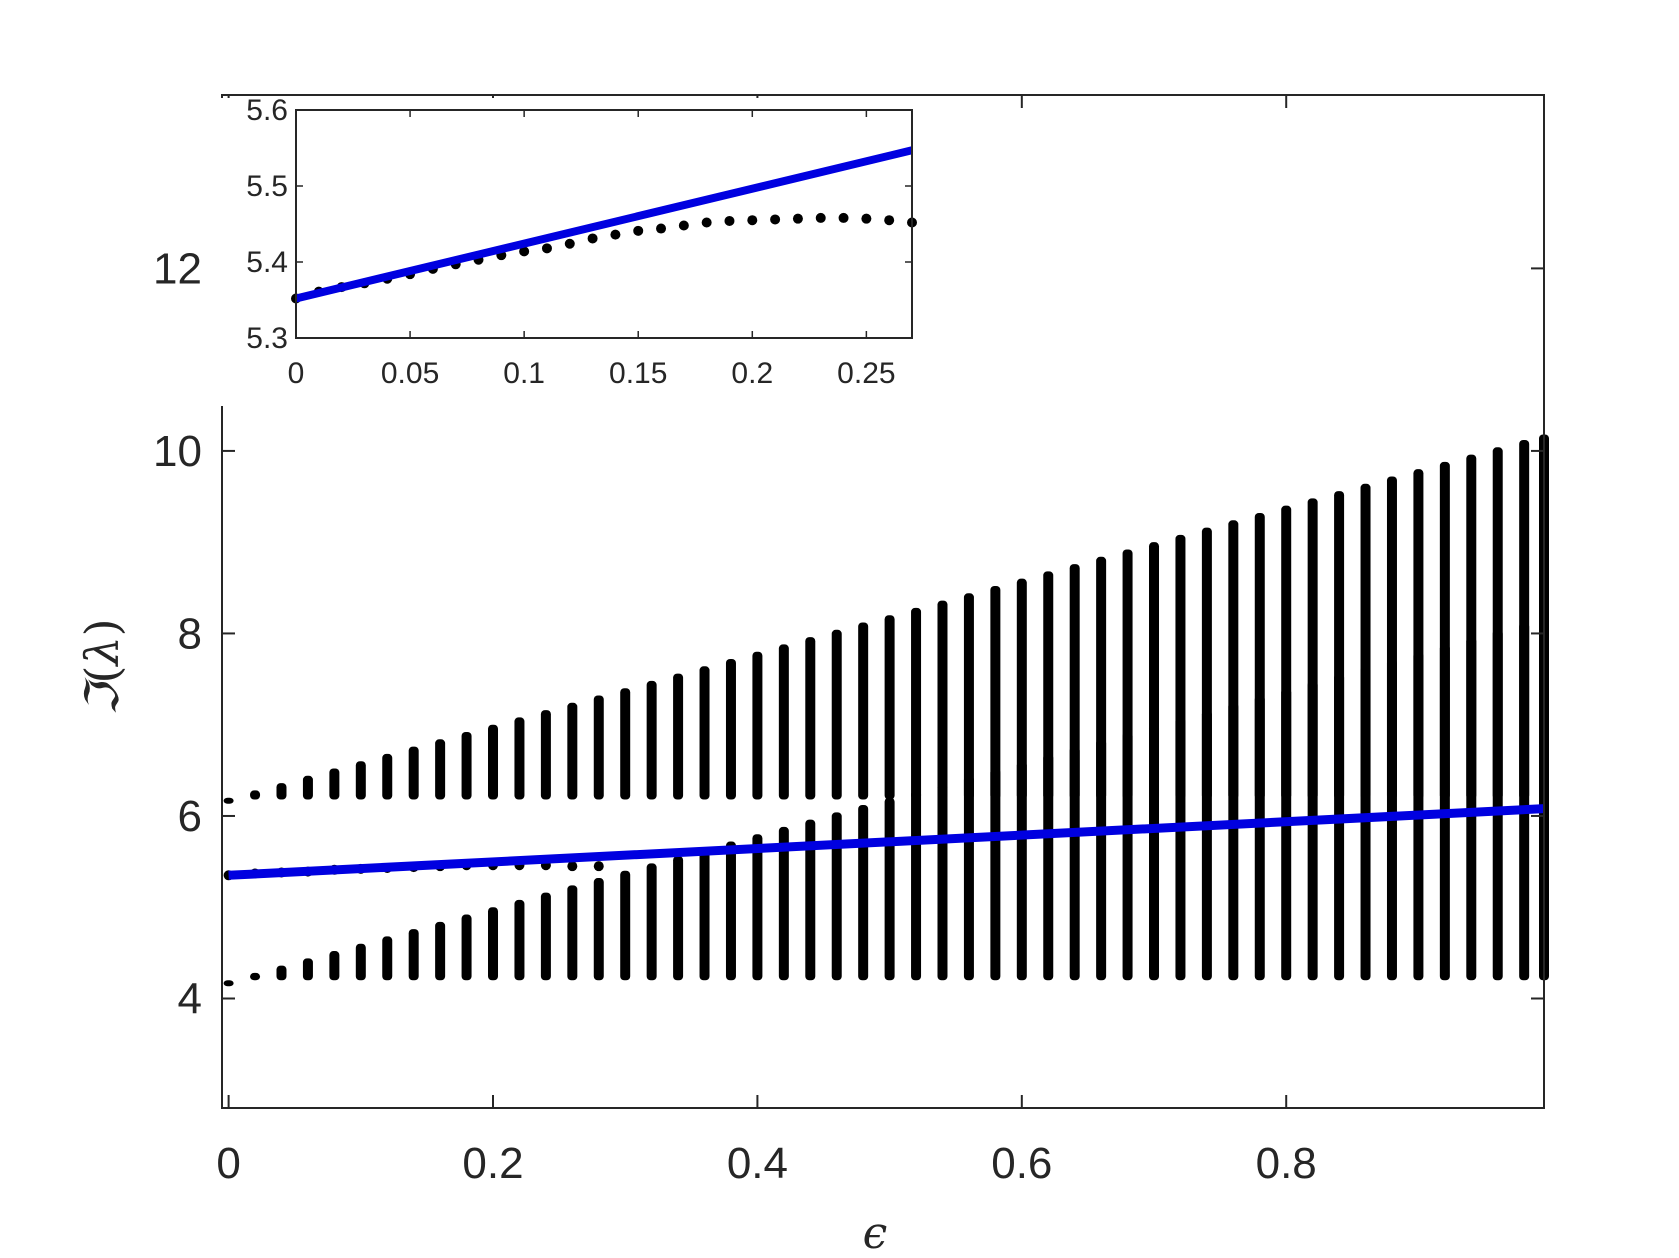 This screenshot has width=1679, height=1258. I want to click on x-tick-label: 0.4, so click(757, 1163).